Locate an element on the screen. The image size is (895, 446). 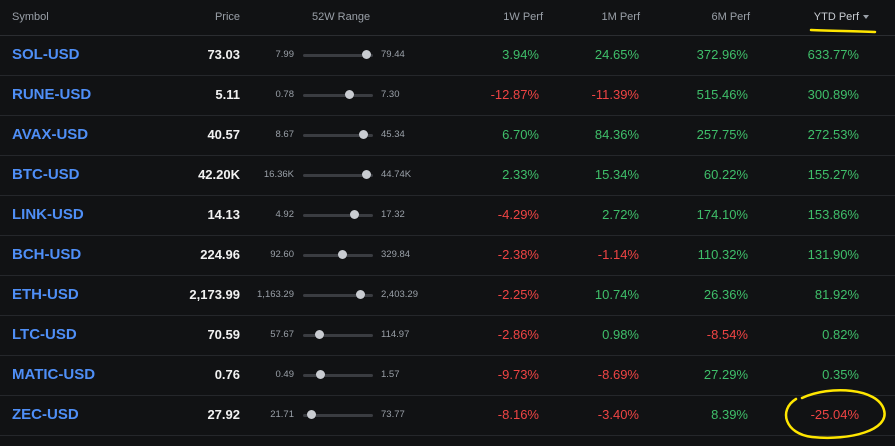
symbol-link: LINK-USD is located at coordinates (48, 214).